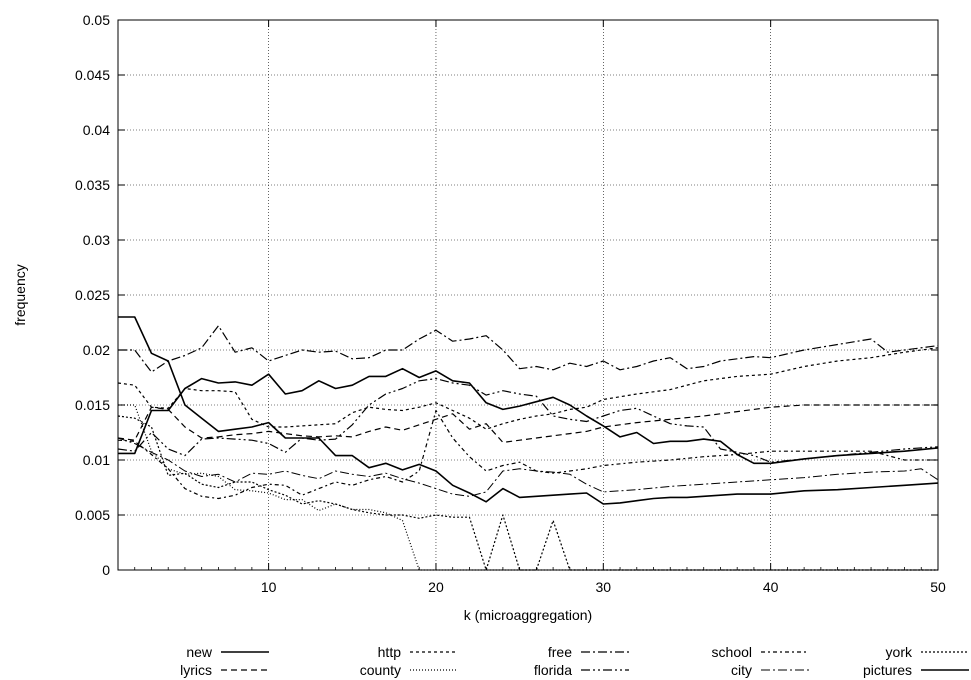 The width and height of the screenshot is (971, 680). What do you see at coordinates (199, 652) in the screenshot?
I see `legend-label-new: new` at bounding box center [199, 652].